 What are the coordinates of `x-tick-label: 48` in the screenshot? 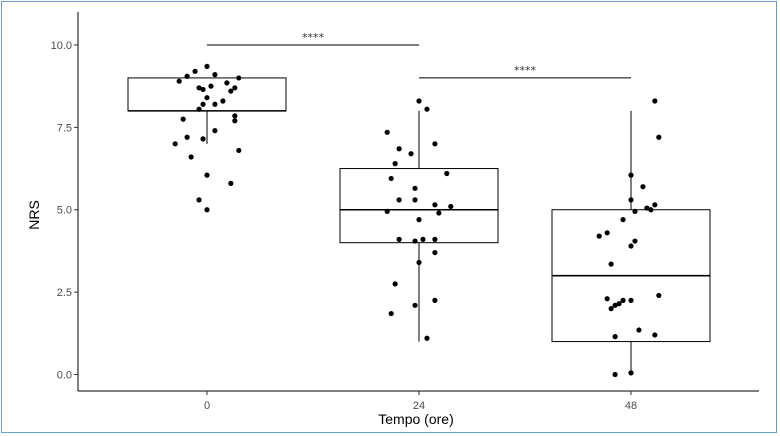 It's located at (631, 406).